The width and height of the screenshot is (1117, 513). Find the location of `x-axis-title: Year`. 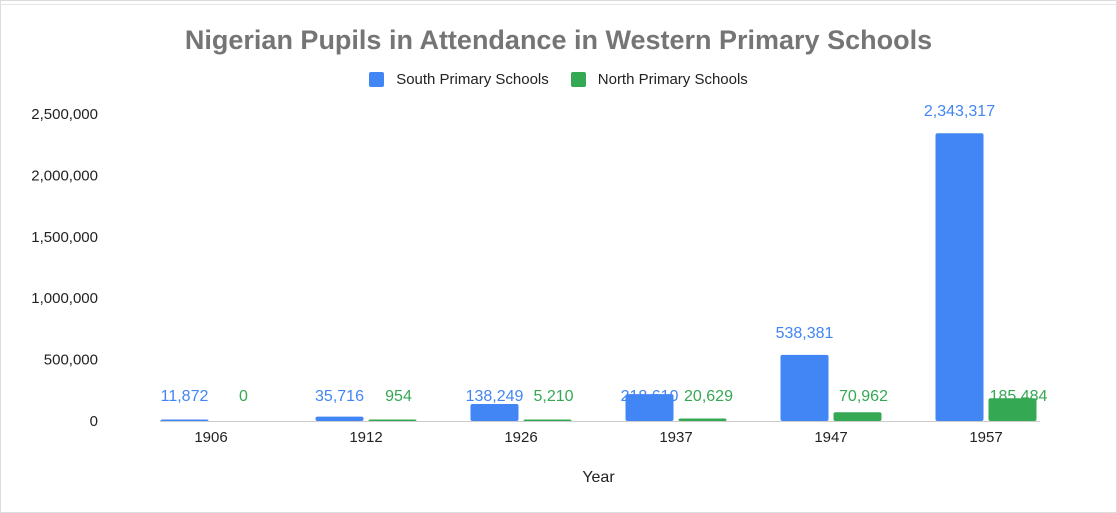

x-axis-title: Year is located at coordinates (598, 477).